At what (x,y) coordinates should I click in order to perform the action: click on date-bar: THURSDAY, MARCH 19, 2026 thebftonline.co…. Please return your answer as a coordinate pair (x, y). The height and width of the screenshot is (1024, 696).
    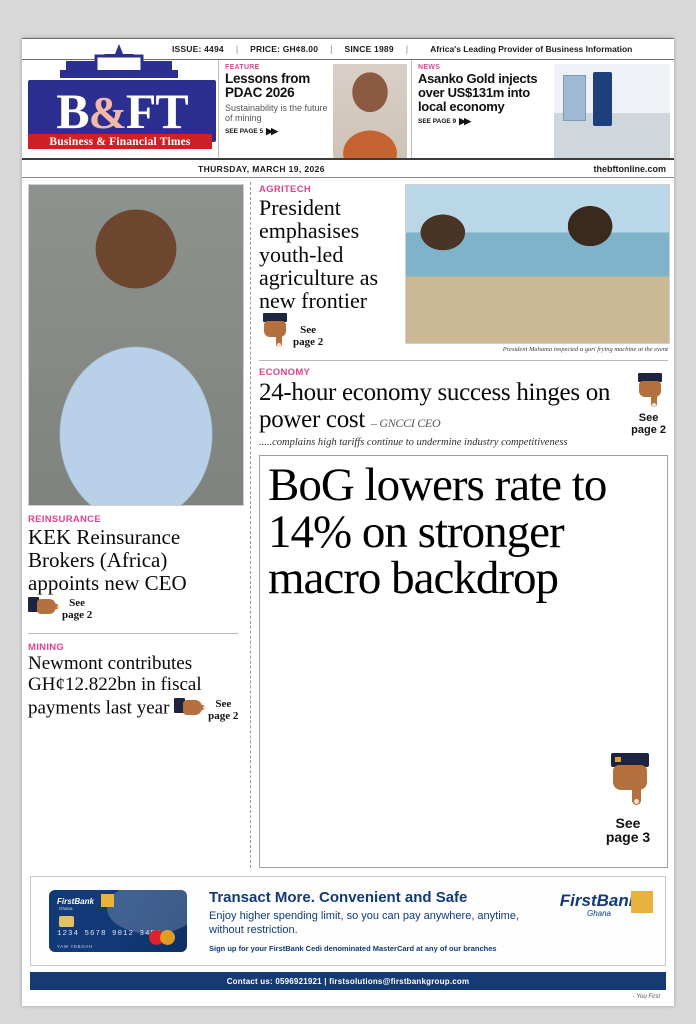
    Looking at the image, I should click on (348, 168).